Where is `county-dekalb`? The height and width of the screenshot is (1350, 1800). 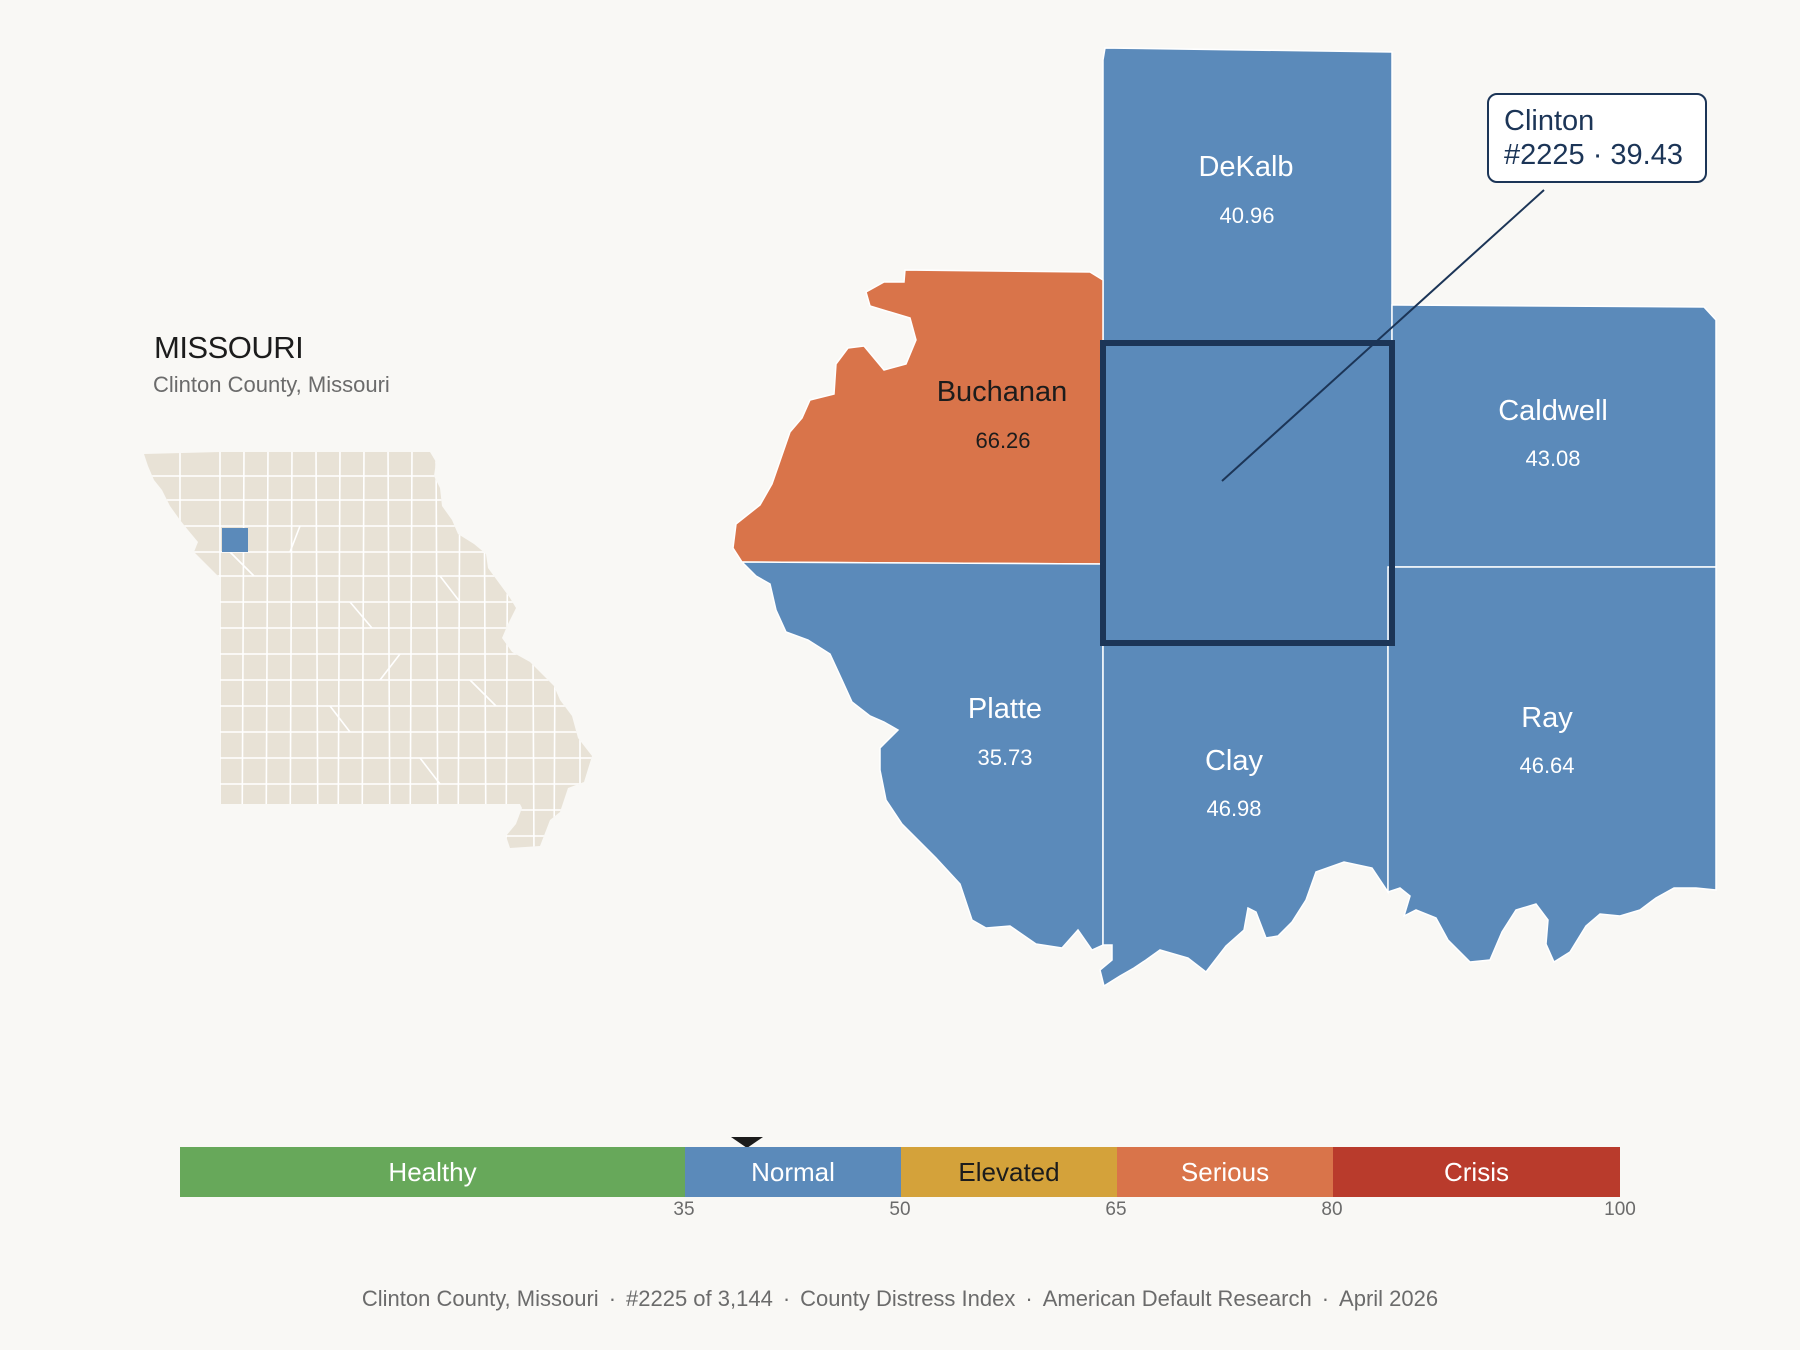 county-dekalb is located at coordinates (1247, 195).